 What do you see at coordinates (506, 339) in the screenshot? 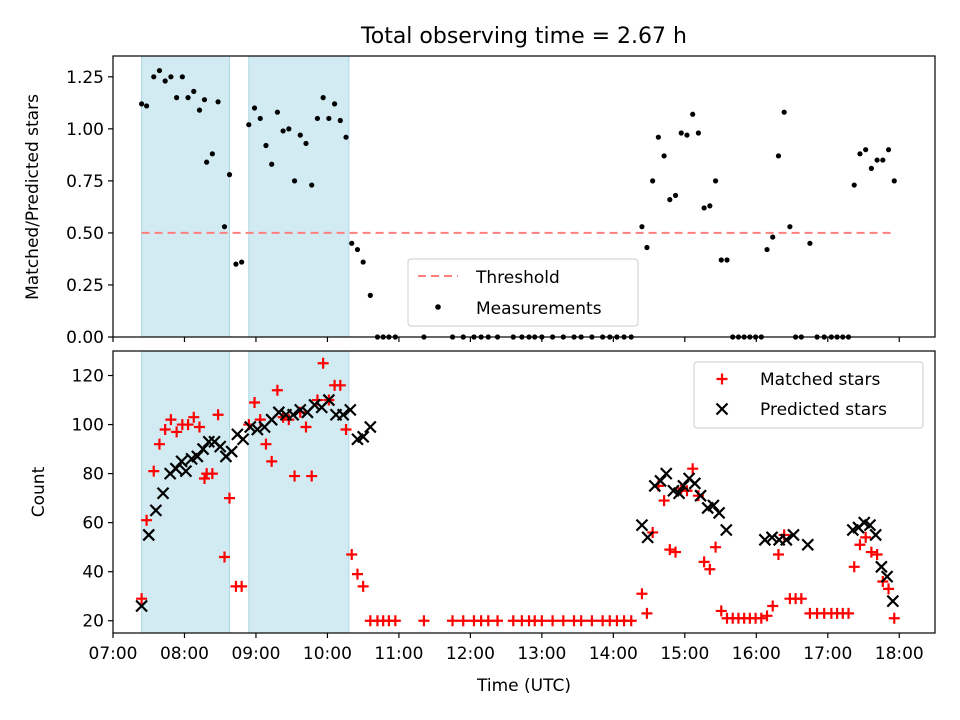
I see `top-x-axis-ticks` at bounding box center [506, 339].